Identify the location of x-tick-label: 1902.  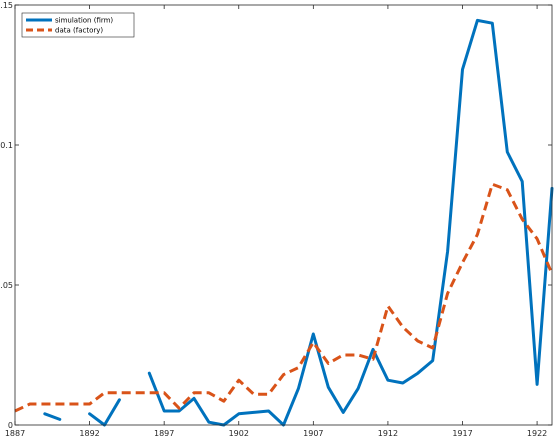
(239, 433).